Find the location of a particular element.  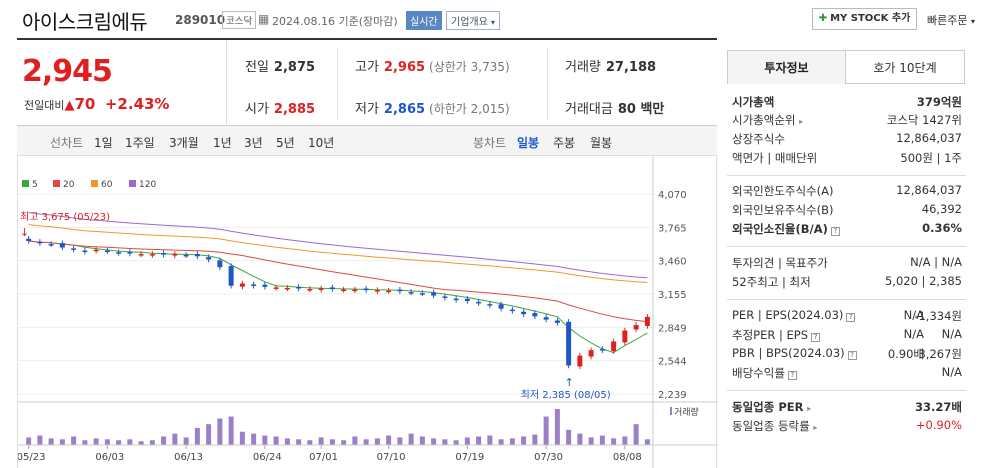

amount-value: 80 백만 is located at coordinates (641, 109).